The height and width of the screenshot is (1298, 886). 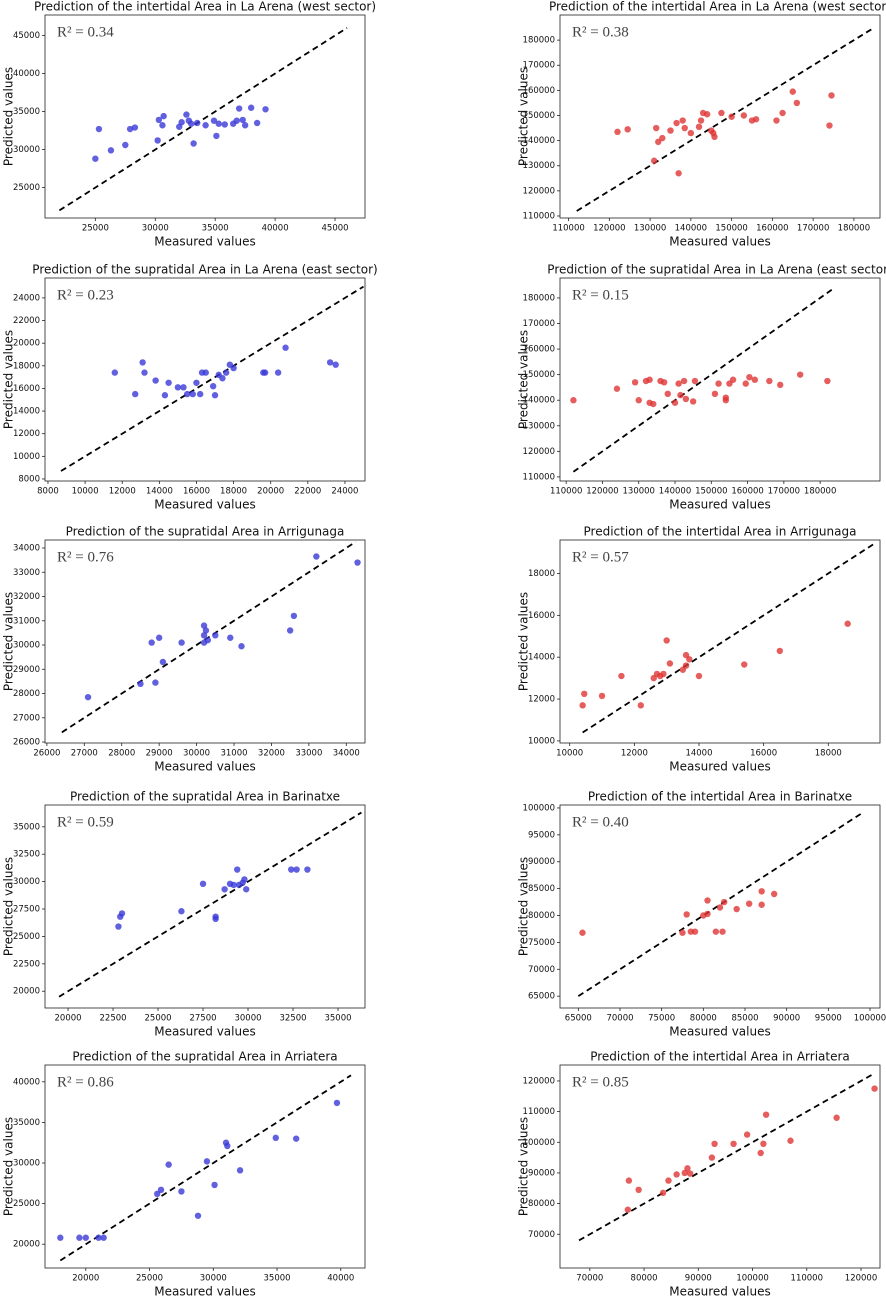 What do you see at coordinates (346, 754) in the screenshot?
I see `x-tick-label: 34000` at bounding box center [346, 754].